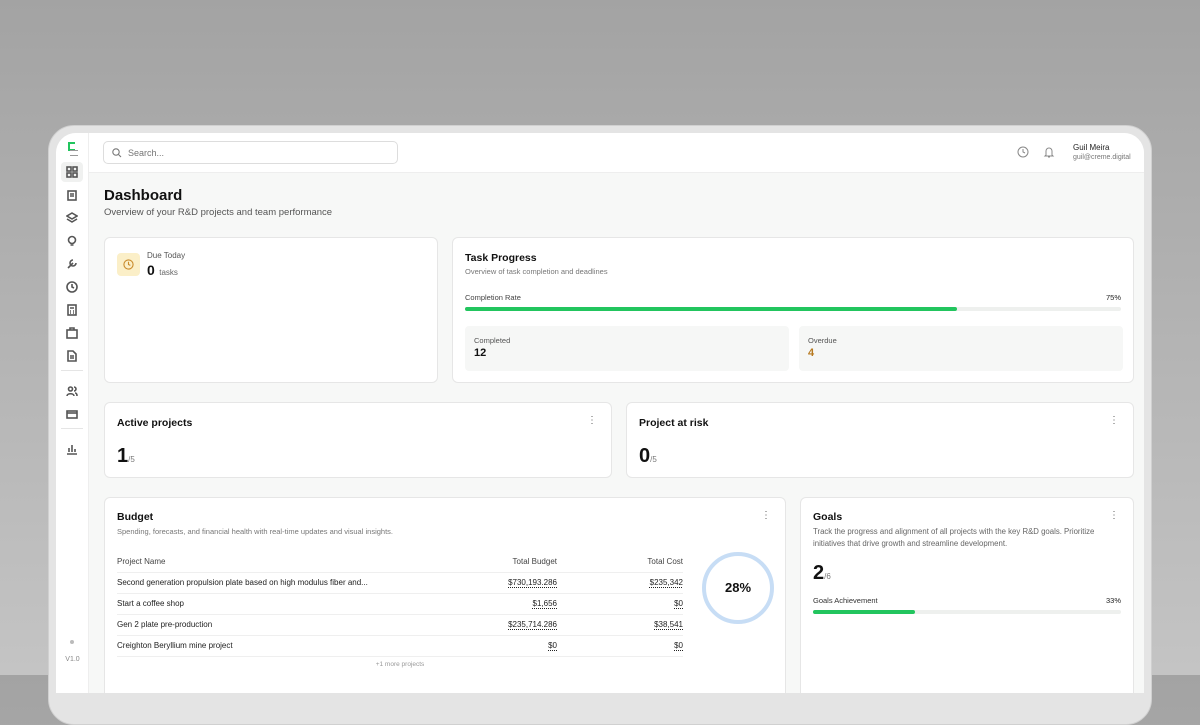 Image resolution: width=1200 pixels, height=725 pixels. What do you see at coordinates (827, 576) in the screenshot?
I see `goals-total: /6` at bounding box center [827, 576].